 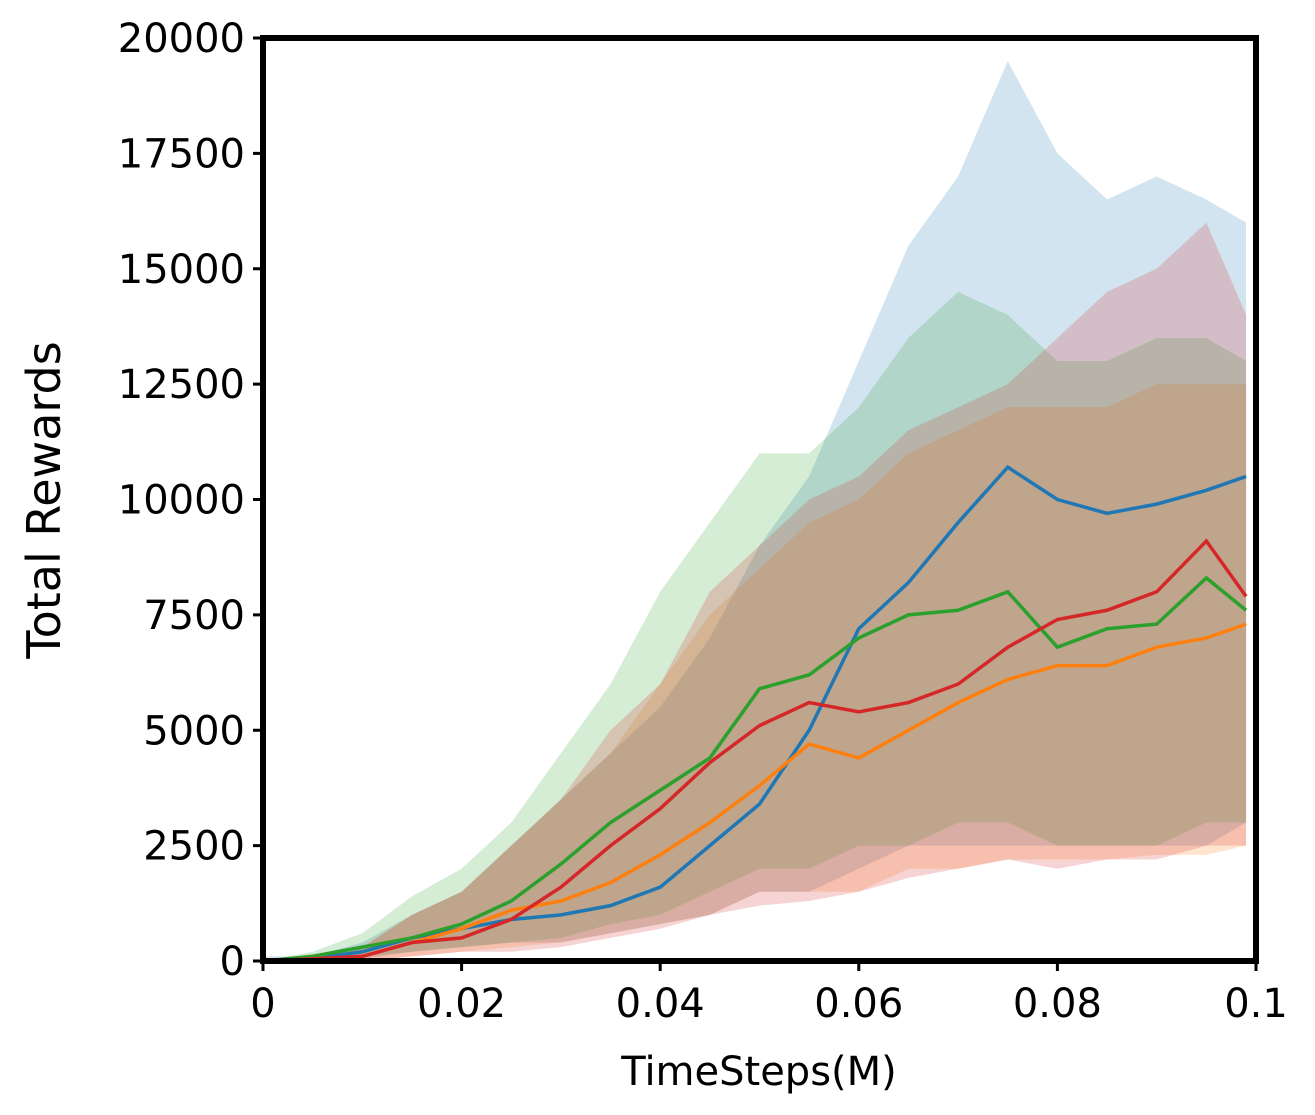 I want to click on y-axis-label: Total Rewards, so click(x=44, y=500).